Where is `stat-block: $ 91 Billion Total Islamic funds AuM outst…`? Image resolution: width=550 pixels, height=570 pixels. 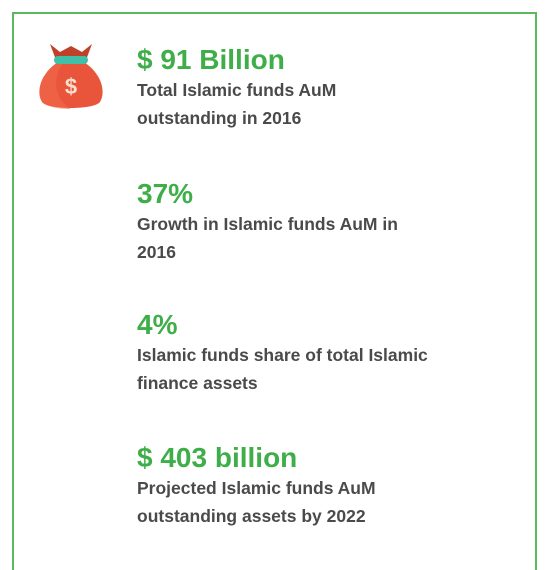
stat-block: $ 91 Billion Total Islamic funds AuM outst… is located at coordinates (236, 88).